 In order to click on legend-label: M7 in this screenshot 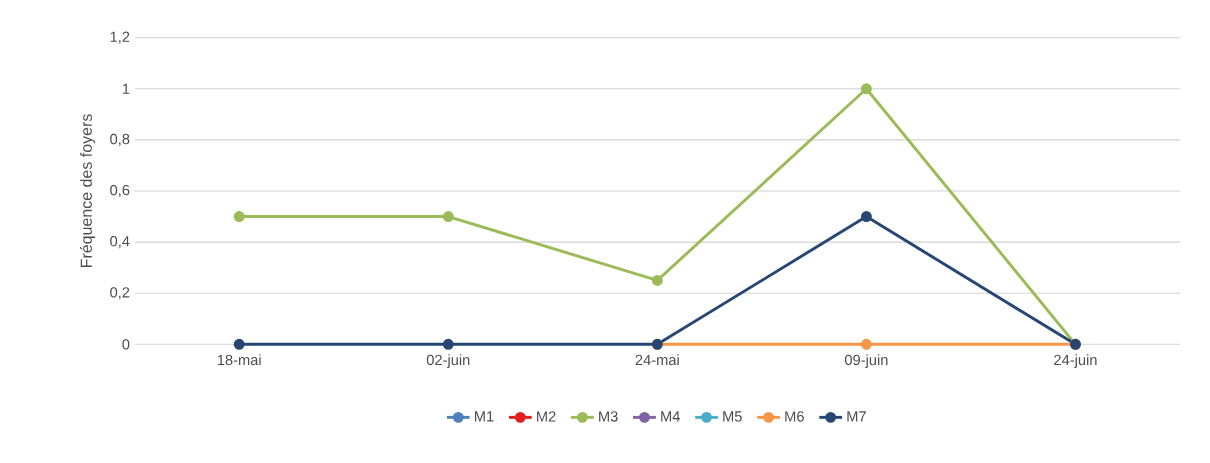, I will do `click(856, 416)`.